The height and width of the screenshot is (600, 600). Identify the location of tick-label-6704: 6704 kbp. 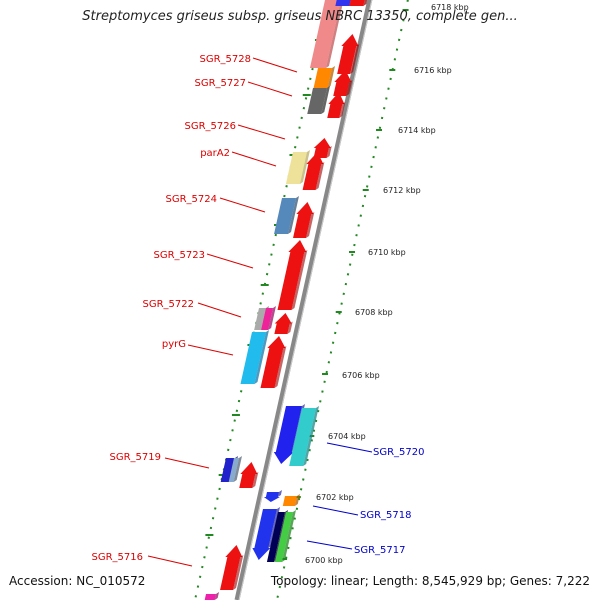
(347, 436).